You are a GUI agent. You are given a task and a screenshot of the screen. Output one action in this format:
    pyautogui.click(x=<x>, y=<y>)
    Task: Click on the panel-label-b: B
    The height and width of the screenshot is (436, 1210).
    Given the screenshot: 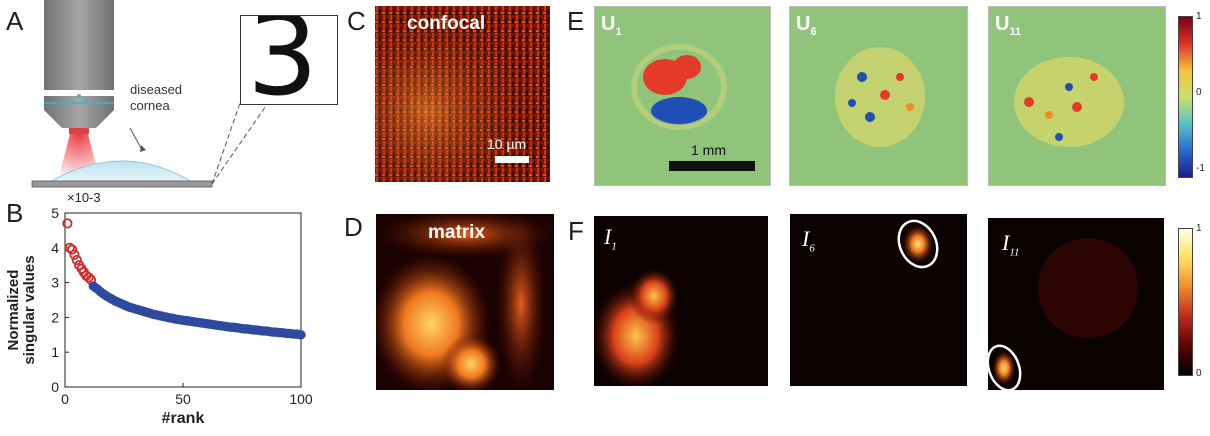 What is the action you would take?
    pyautogui.click(x=15, y=213)
    